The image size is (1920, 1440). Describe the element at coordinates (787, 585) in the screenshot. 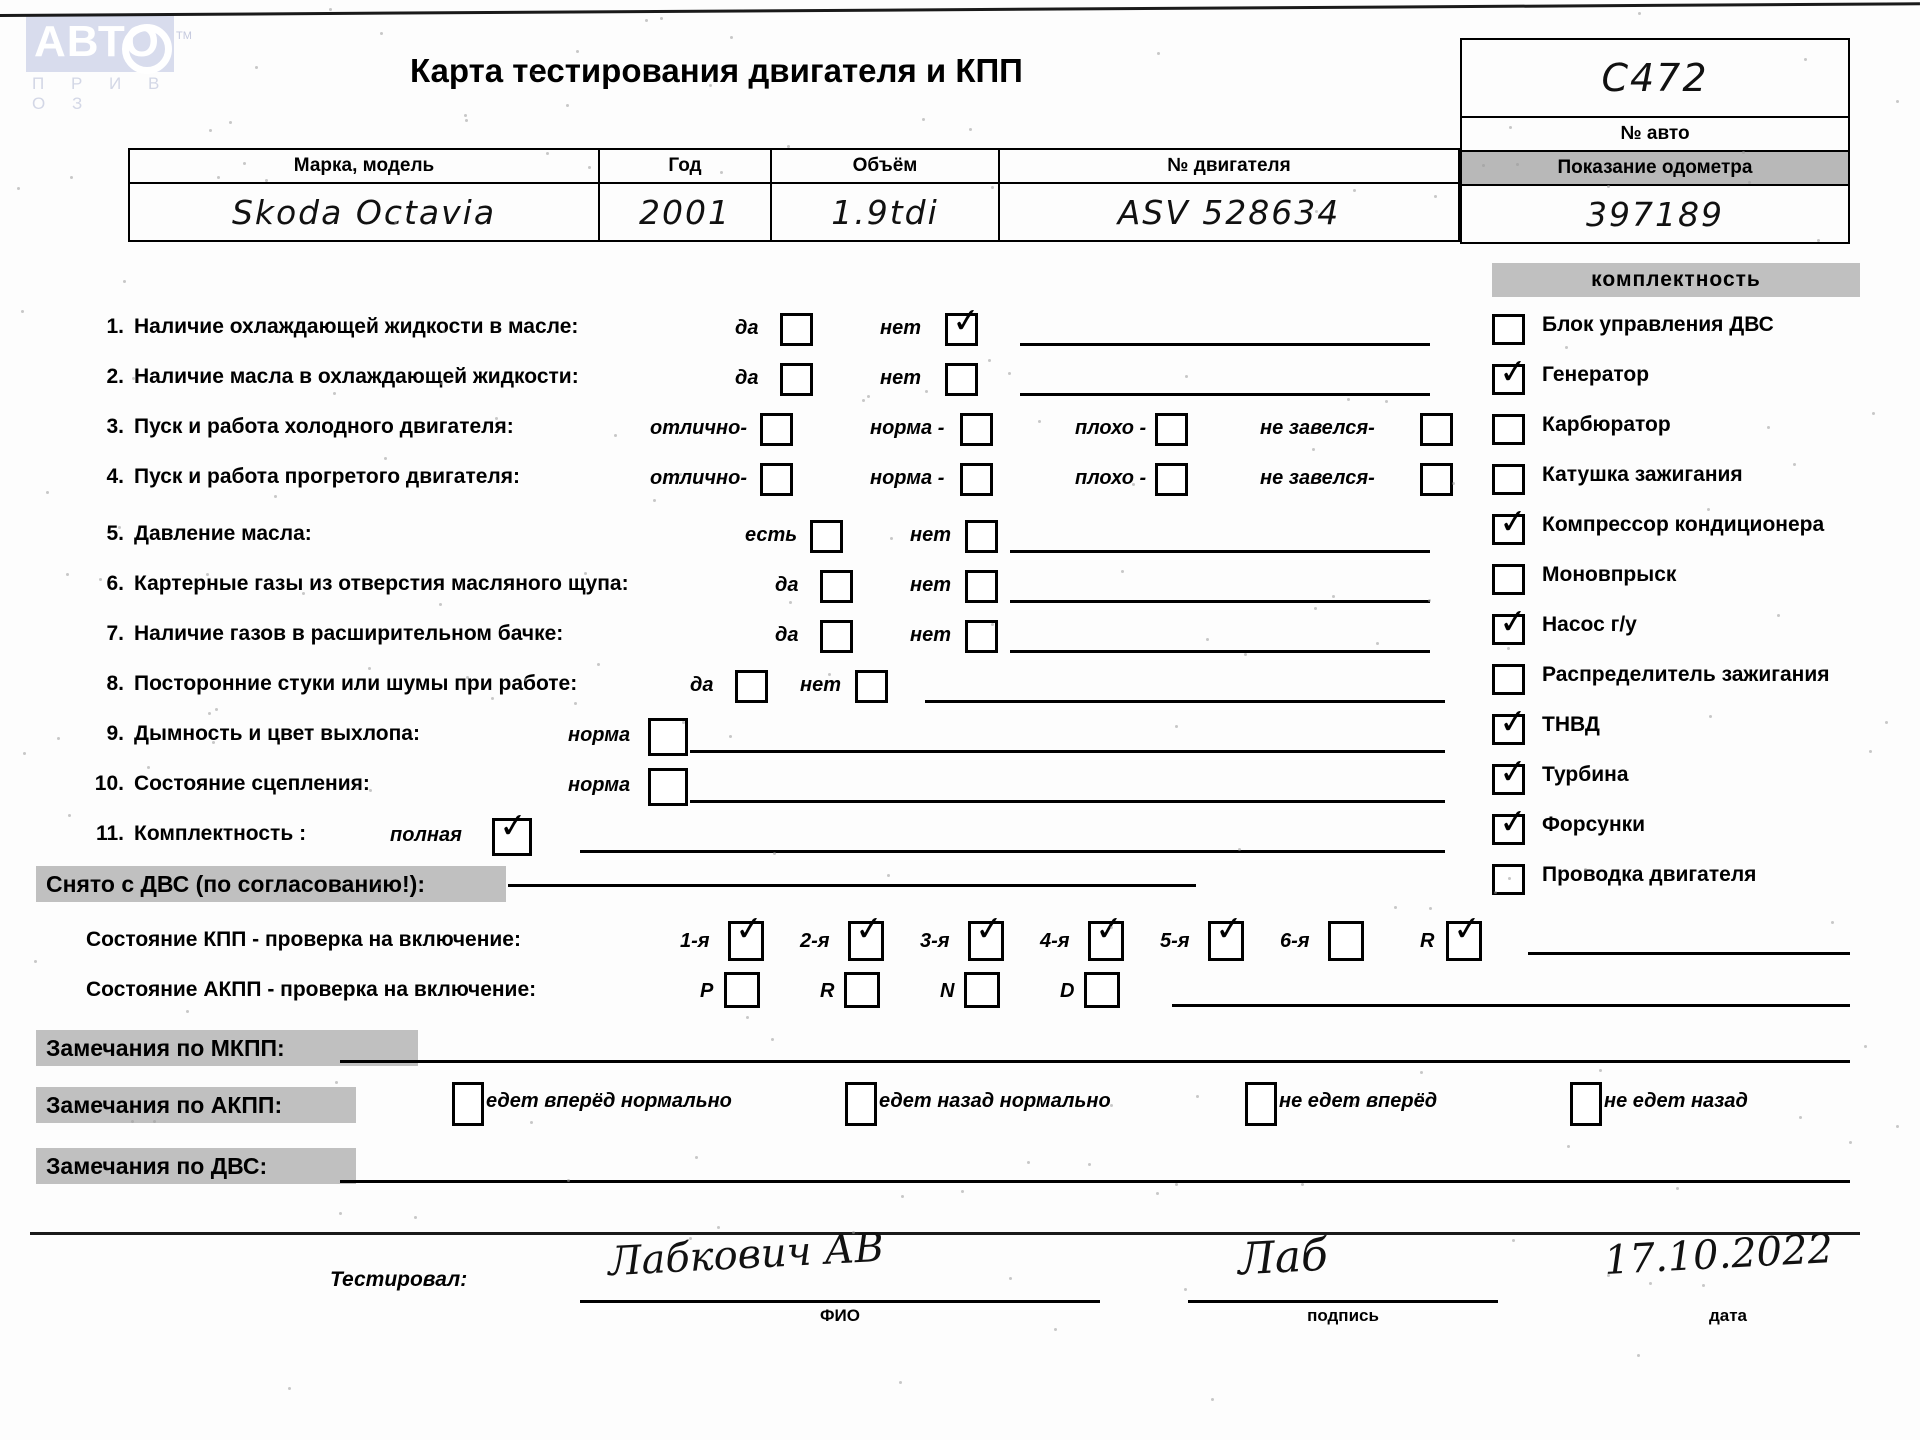

I see `option-label: да` at that location.